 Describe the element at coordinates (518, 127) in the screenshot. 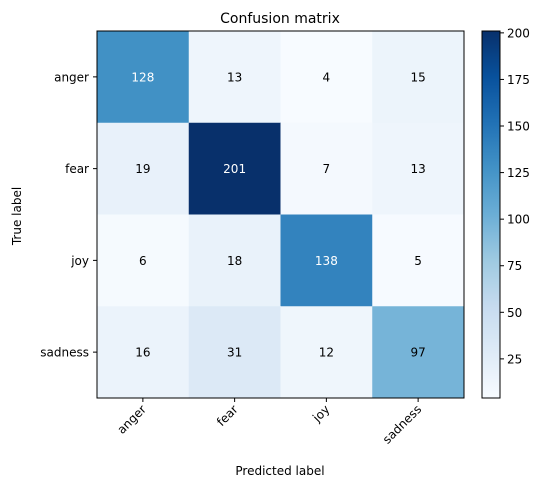

I see `colorbar-tick-label: 150` at that location.